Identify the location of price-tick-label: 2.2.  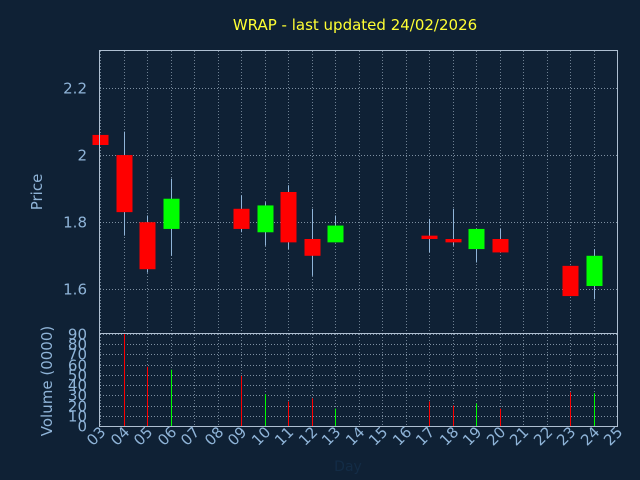
(75, 89).